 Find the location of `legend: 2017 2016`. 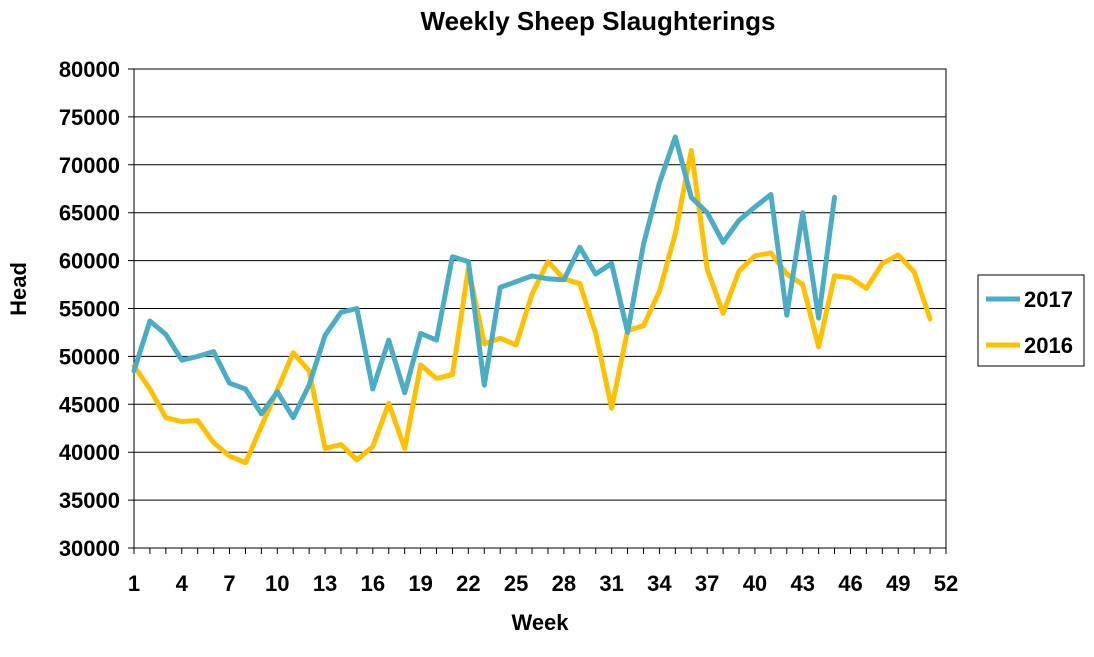

legend: 2017 2016 is located at coordinates (1031, 320).